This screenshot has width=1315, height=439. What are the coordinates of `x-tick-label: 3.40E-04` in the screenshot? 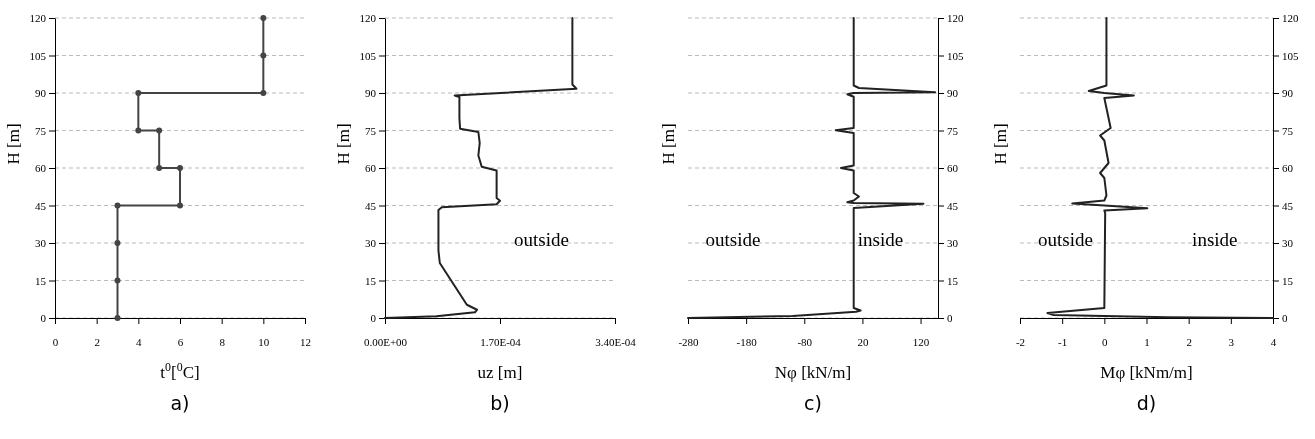 It's located at (616, 341).